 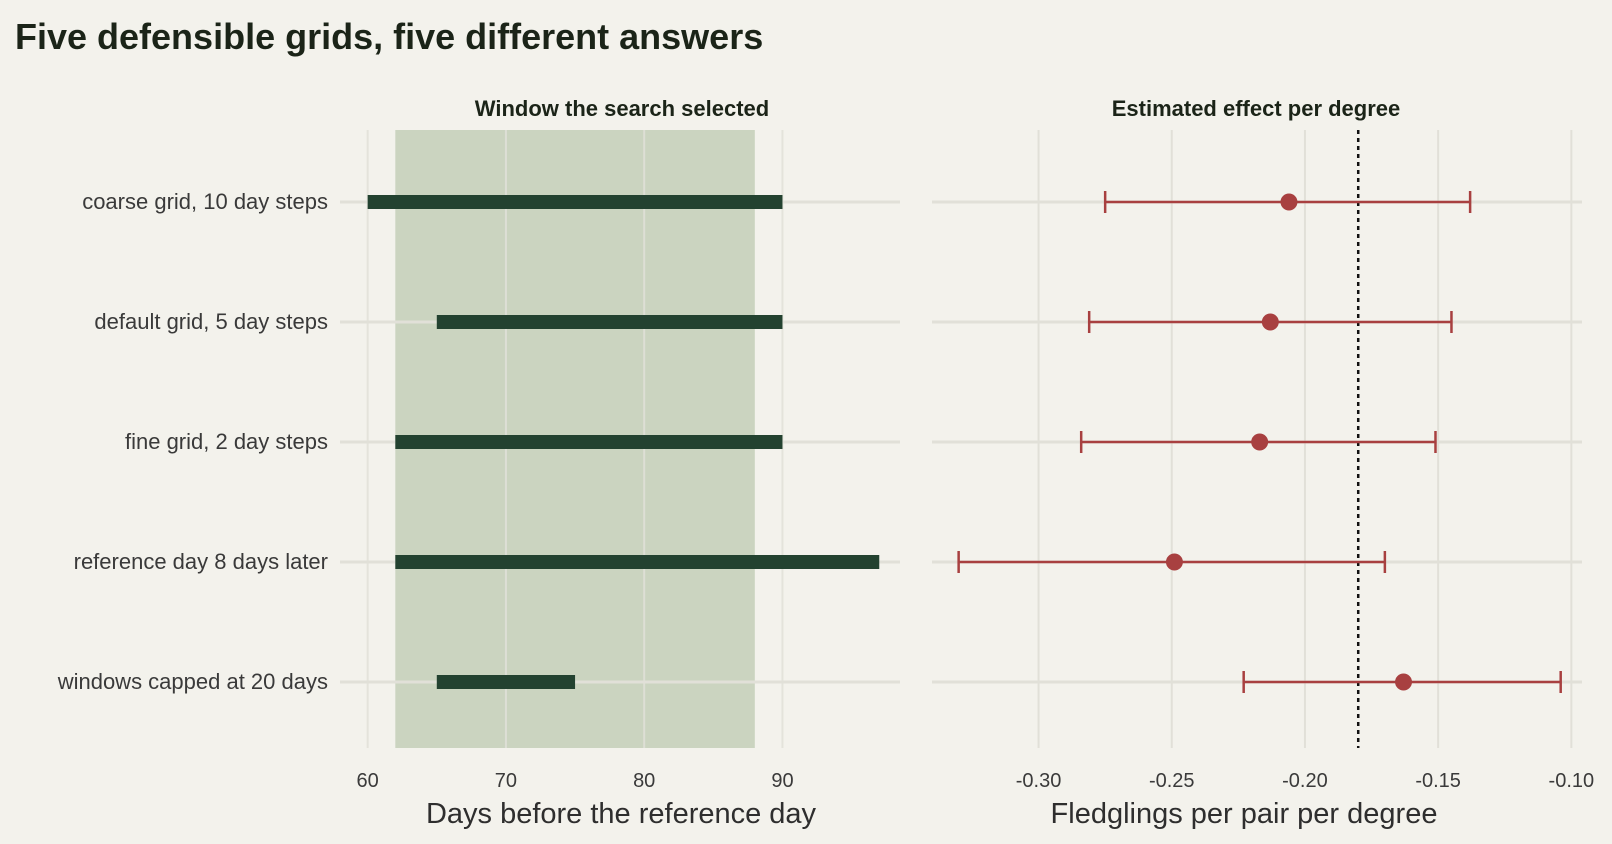 What do you see at coordinates (1244, 814) in the screenshot?
I see `right-x-axis-label: Fledglings per pair per degree` at bounding box center [1244, 814].